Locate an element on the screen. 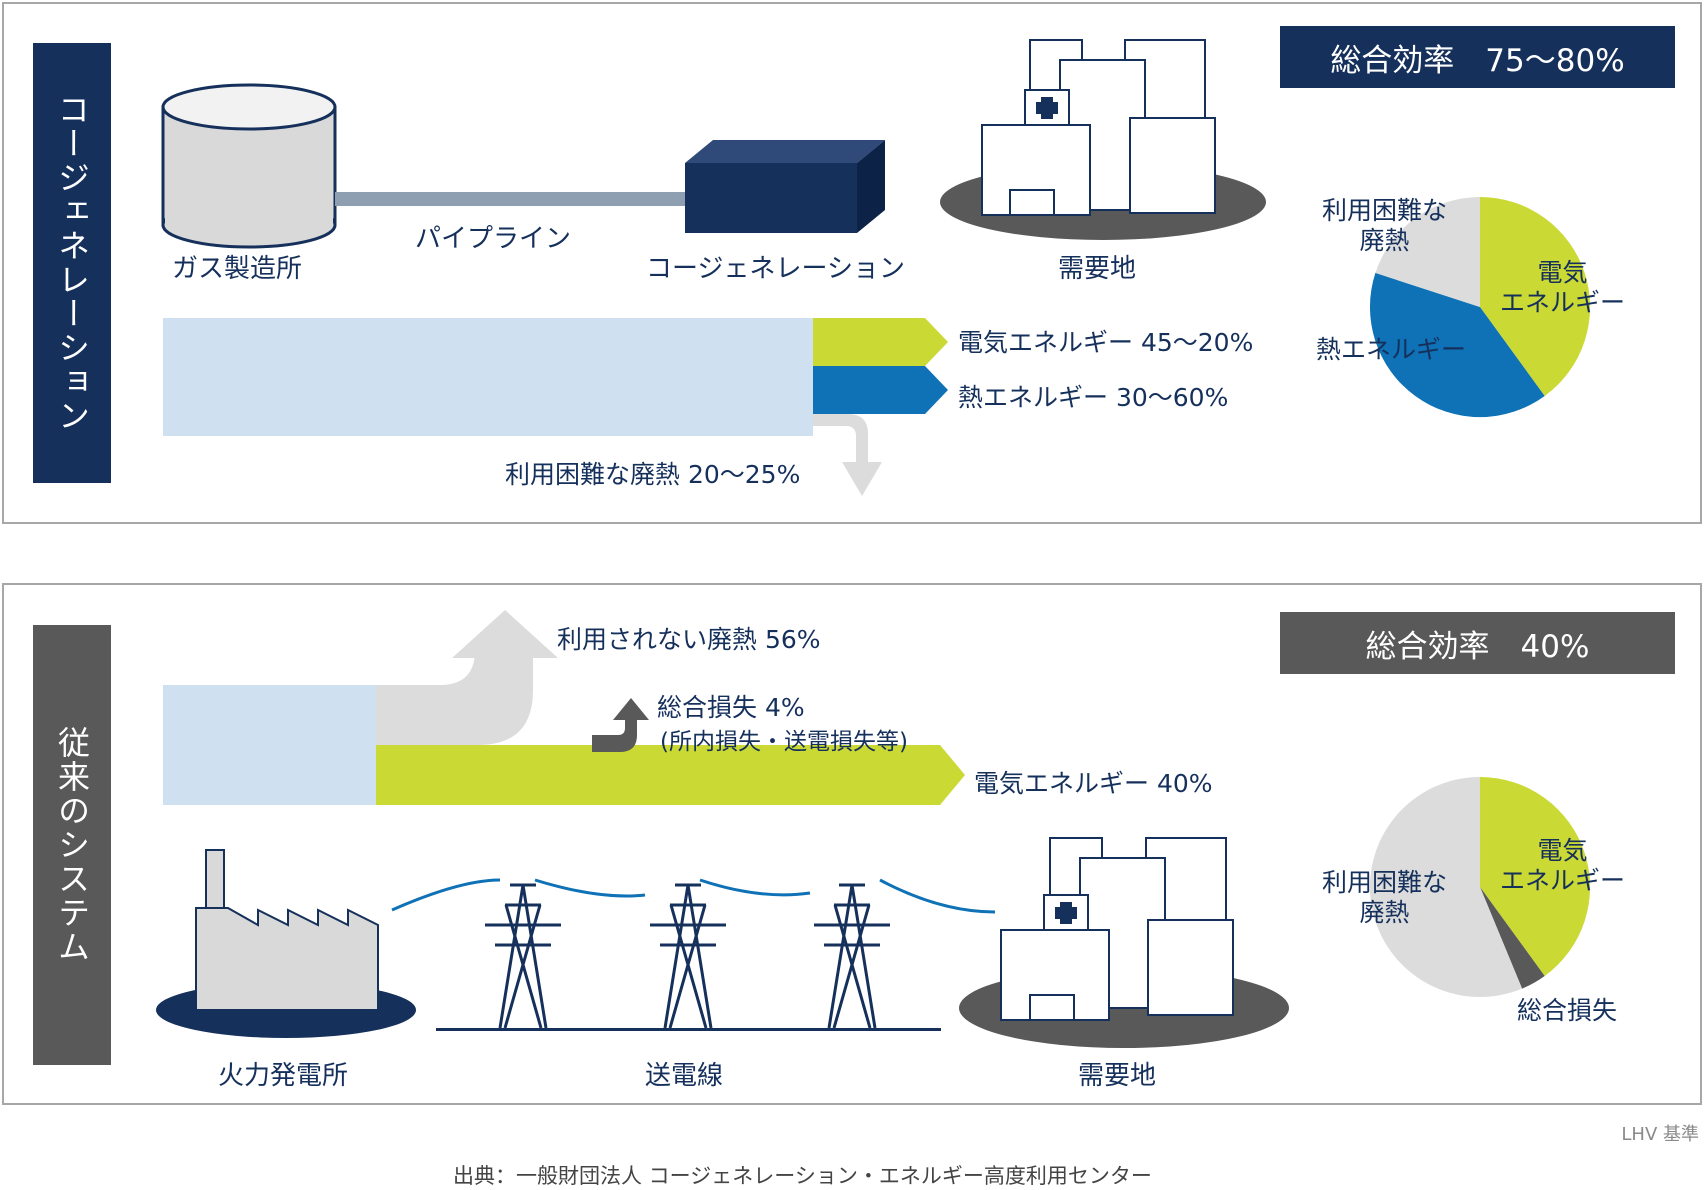 Image resolution: width=1705 pixels, height=1190 pixels. cogeneration-side-label: コージェネレーション is located at coordinates (72, 263).